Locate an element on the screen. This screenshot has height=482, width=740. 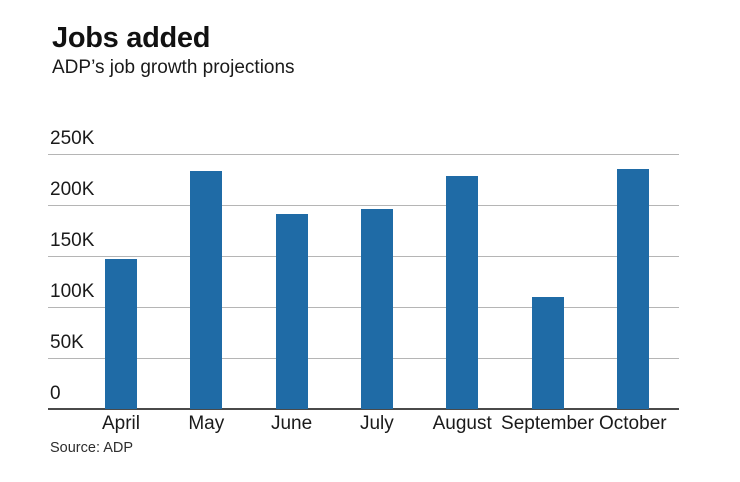
bar-september is located at coordinates (547, 352).